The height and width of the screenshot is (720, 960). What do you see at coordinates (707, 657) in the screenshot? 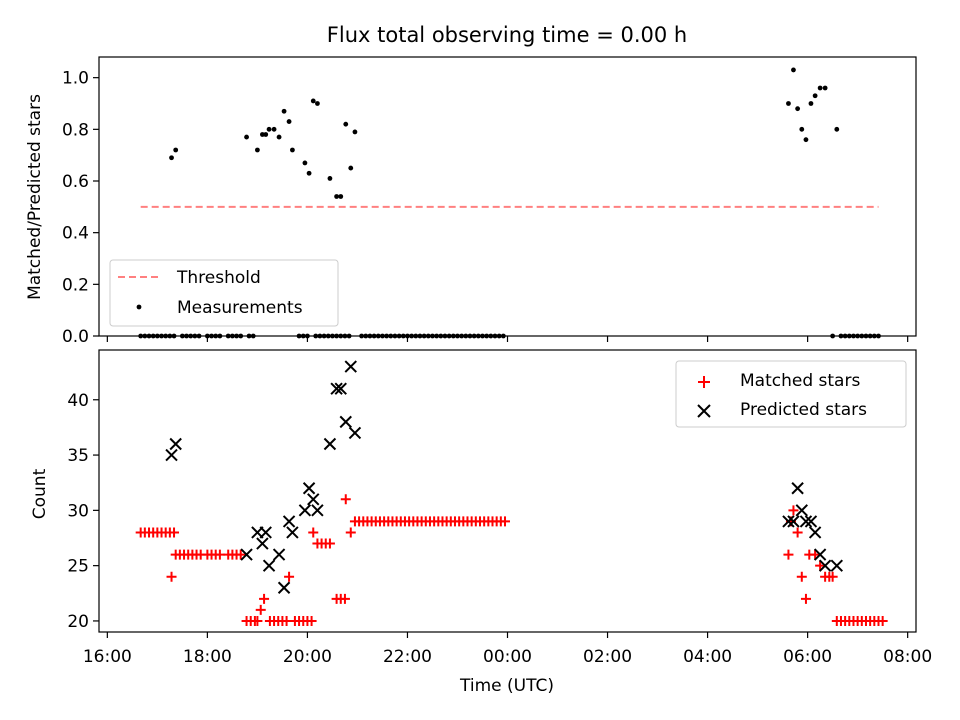
I see `x-tick-label: 04:00` at bounding box center [707, 657].